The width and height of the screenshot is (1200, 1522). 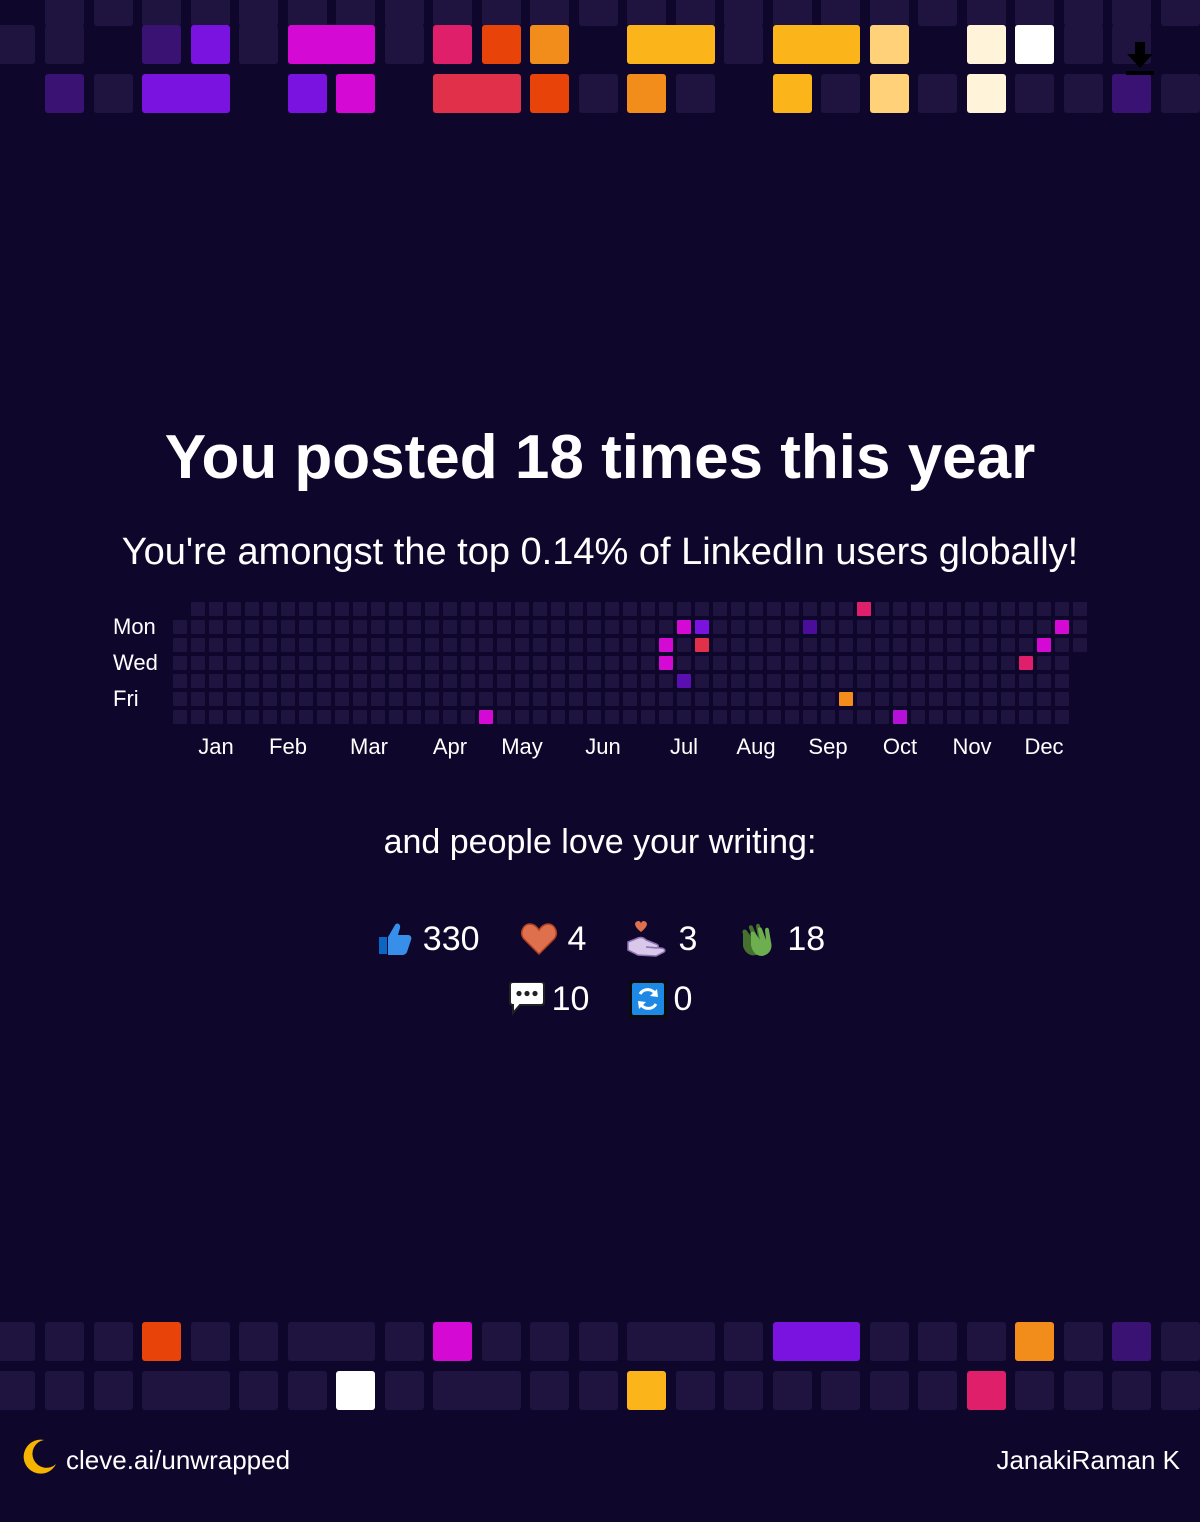 What do you see at coordinates (757, 939) in the screenshot?
I see `clapping-hands-icon` at bounding box center [757, 939].